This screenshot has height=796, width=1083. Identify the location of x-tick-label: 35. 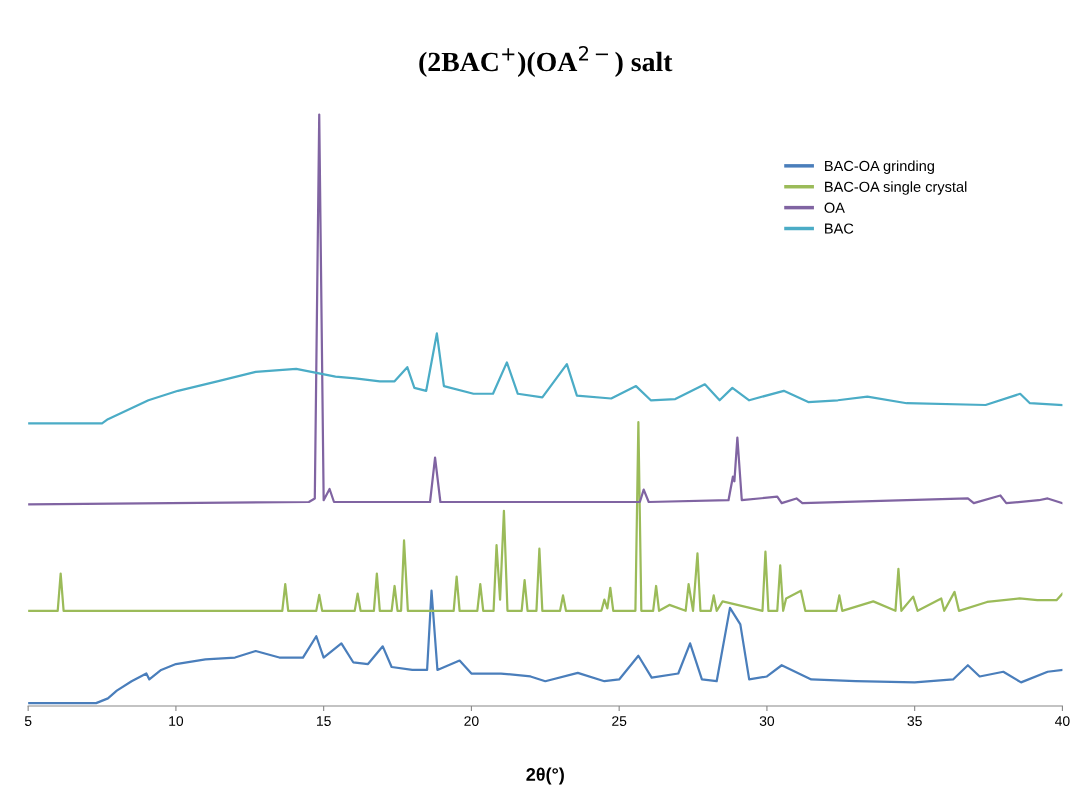
(914, 721).